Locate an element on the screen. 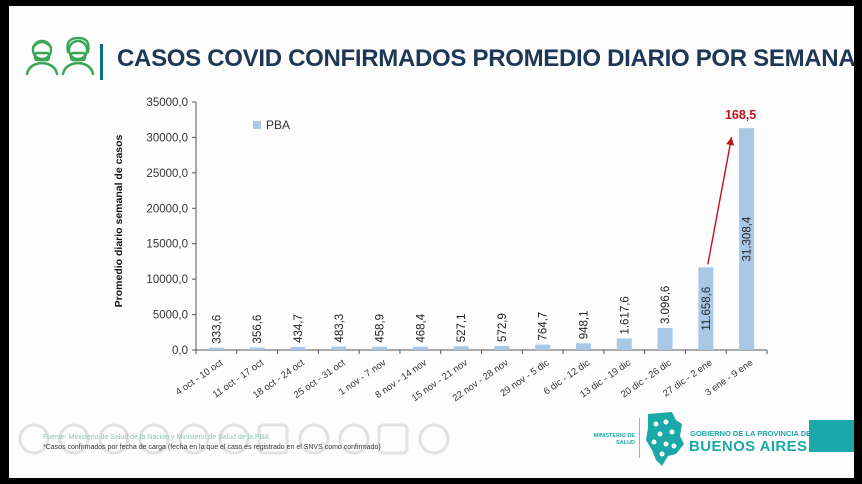 The image size is (862, 484). y-tick-label: 20000,0 is located at coordinates (167, 209).